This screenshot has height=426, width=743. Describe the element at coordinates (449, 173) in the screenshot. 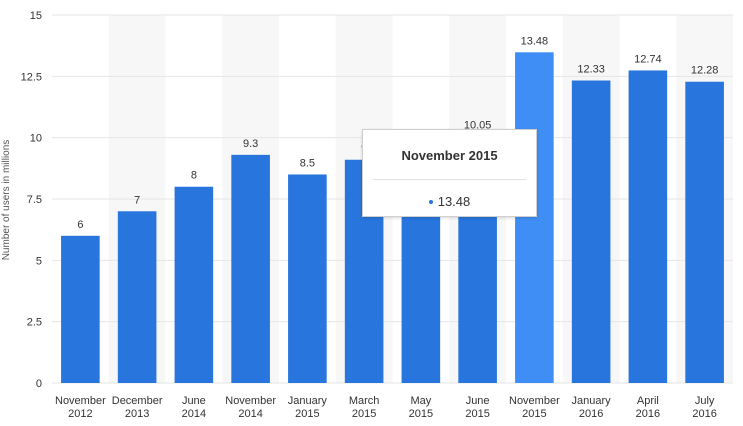

I see `tooltip: November 2015 13.48` at that location.